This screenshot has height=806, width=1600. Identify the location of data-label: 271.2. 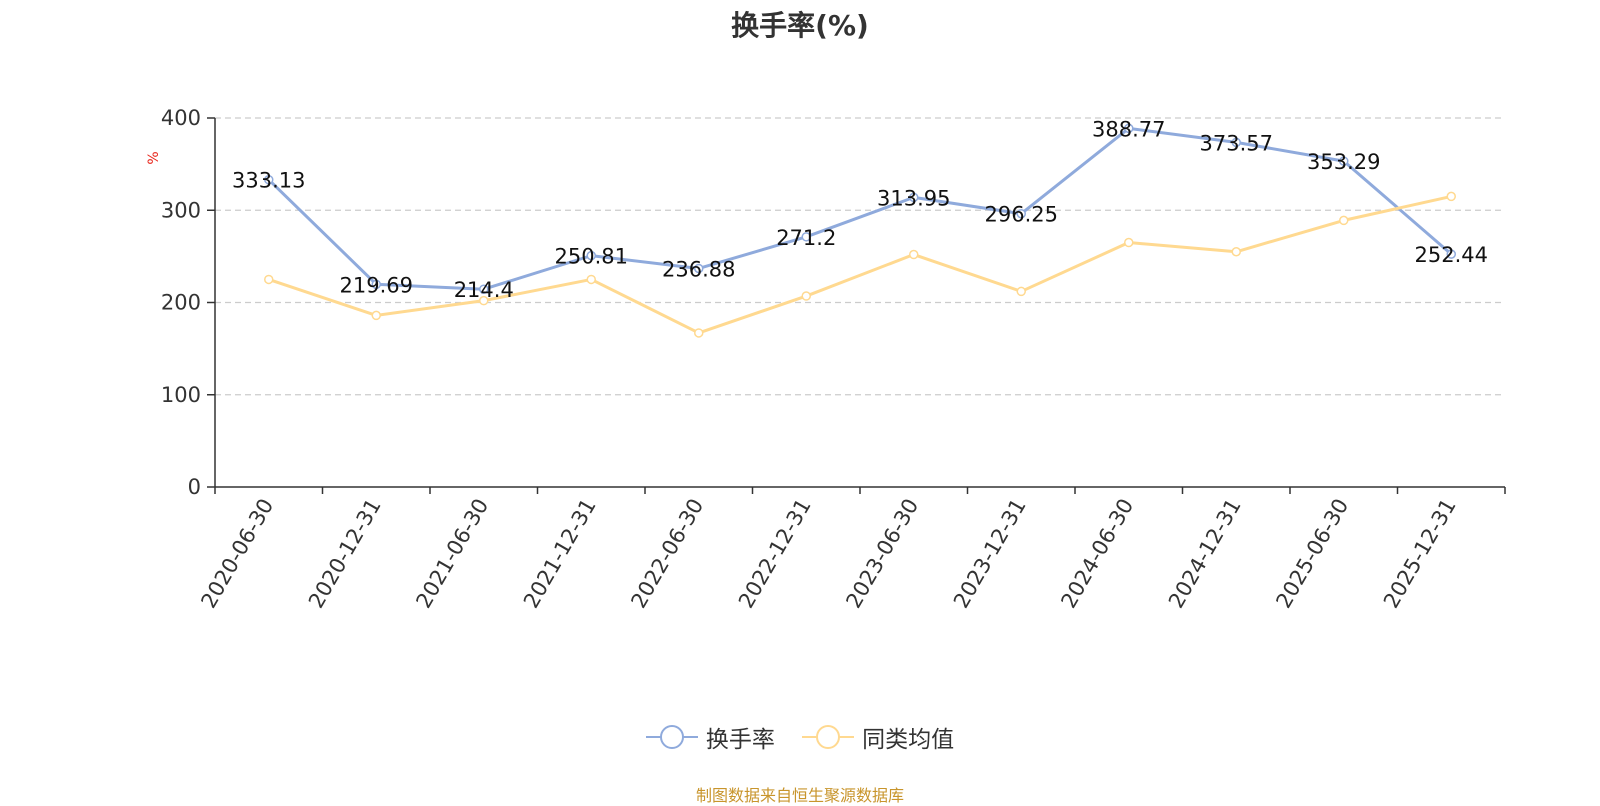
(806, 238).